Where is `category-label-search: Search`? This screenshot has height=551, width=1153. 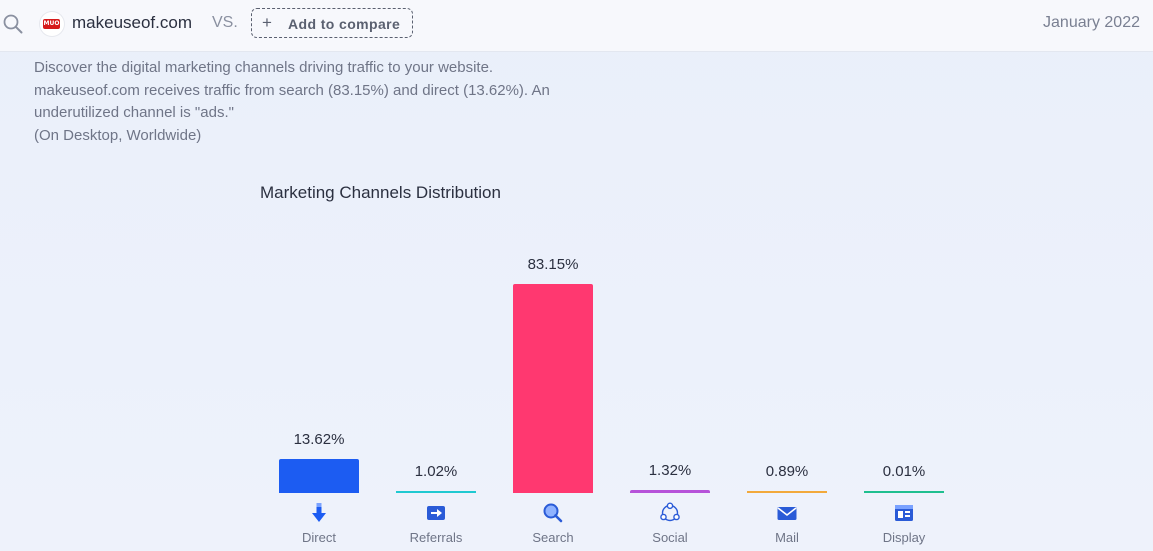
category-label-search: Search is located at coordinates (553, 537).